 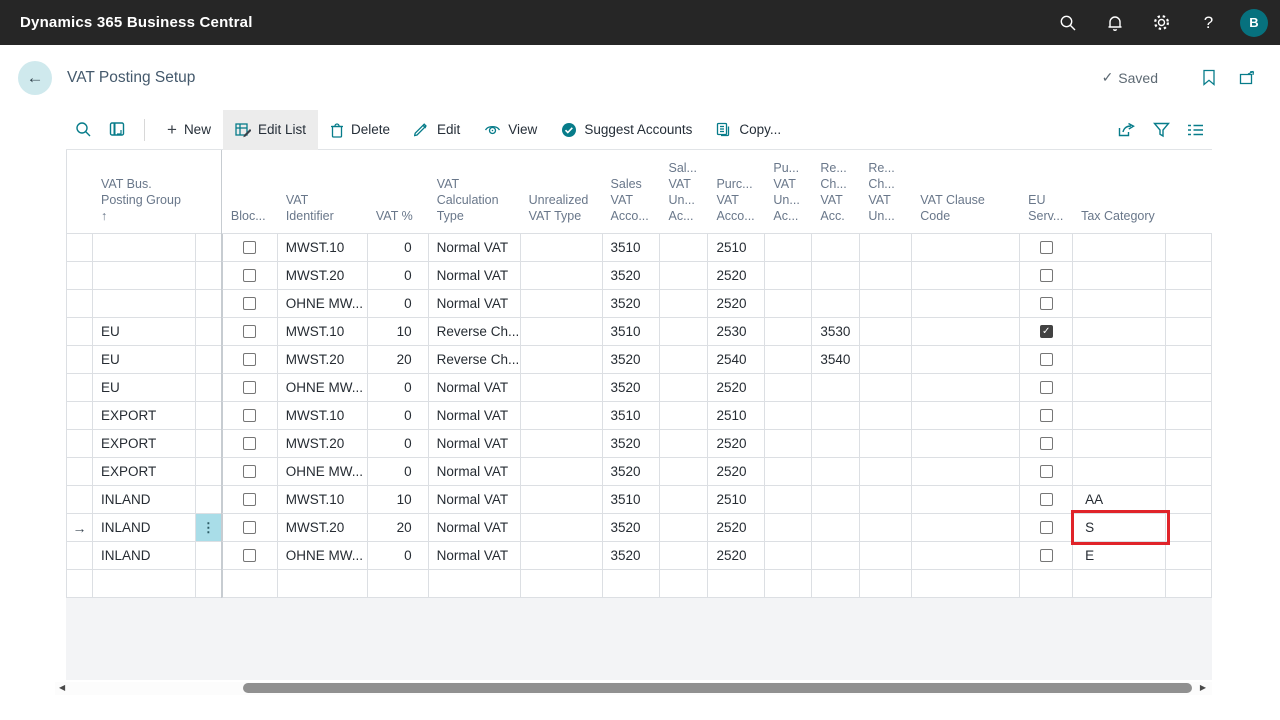 What do you see at coordinates (1046, 331) in the screenshot?
I see `eu_service-checkbox: ✓` at bounding box center [1046, 331].